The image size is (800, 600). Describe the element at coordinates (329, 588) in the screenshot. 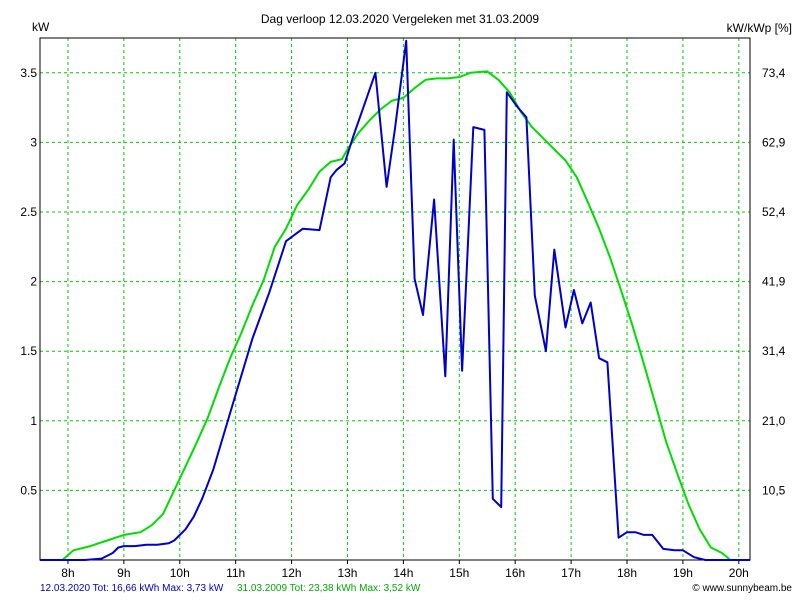

I see `footer-series-31-03-2009: 31.03.2009 Tot: 23,38 kWh Max: 3,52 kW` at that location.